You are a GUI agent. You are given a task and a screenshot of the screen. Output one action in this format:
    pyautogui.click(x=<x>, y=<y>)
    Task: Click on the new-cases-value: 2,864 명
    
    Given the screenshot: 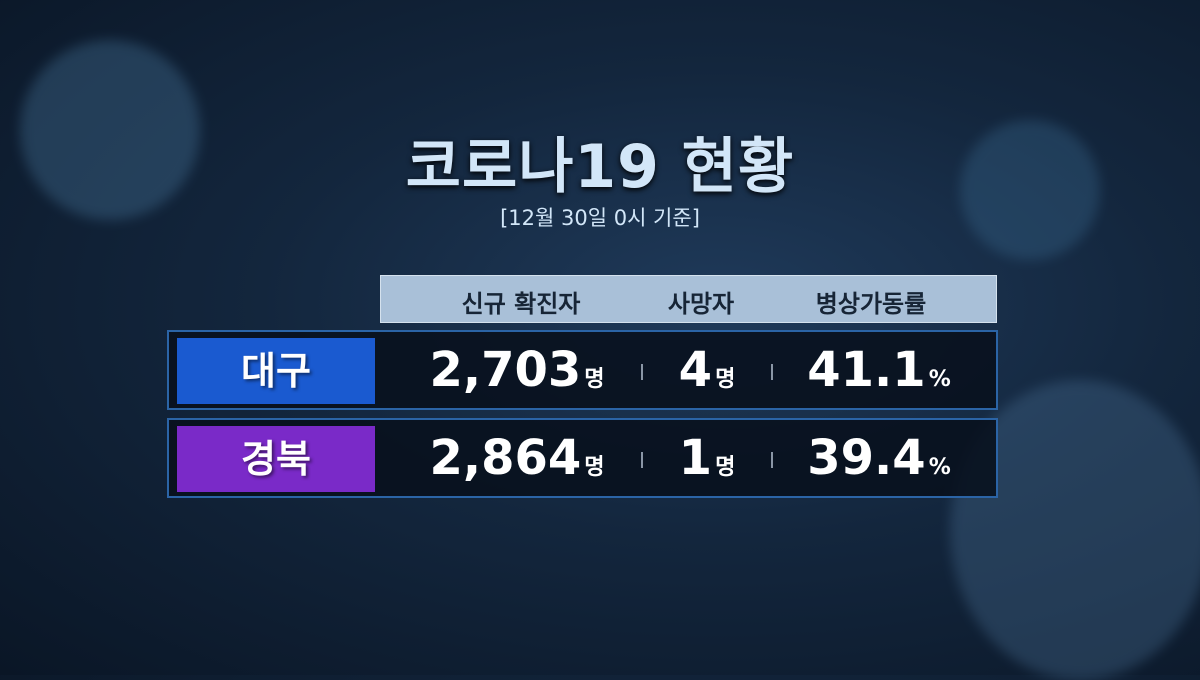 What is the action you would take?
    pyautogui.click(x=517, y=458)
    